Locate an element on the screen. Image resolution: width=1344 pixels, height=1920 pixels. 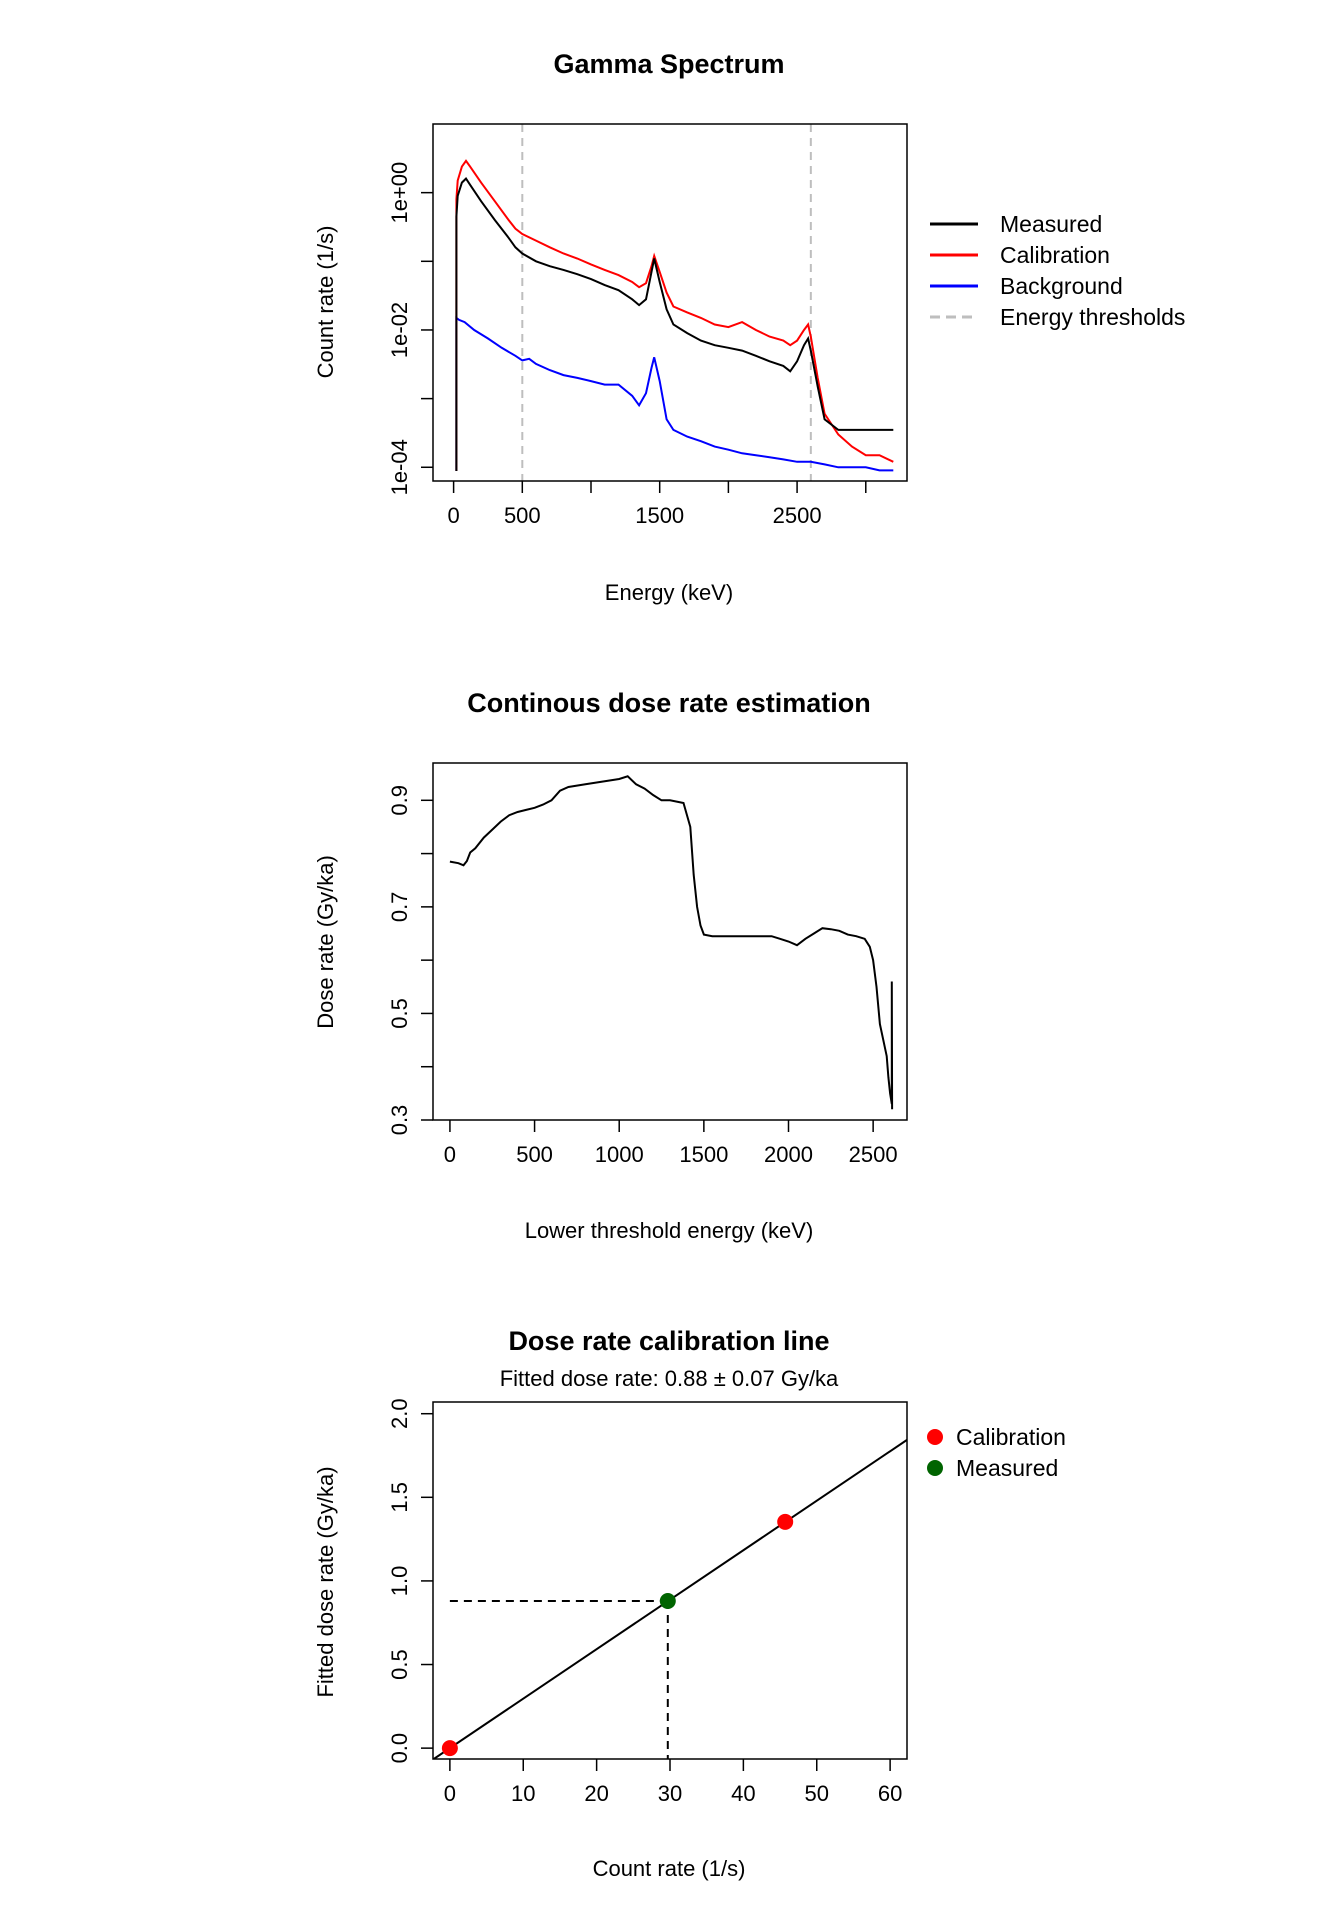
y-tick-label: 0.9 is located at coordinates (399, 800).